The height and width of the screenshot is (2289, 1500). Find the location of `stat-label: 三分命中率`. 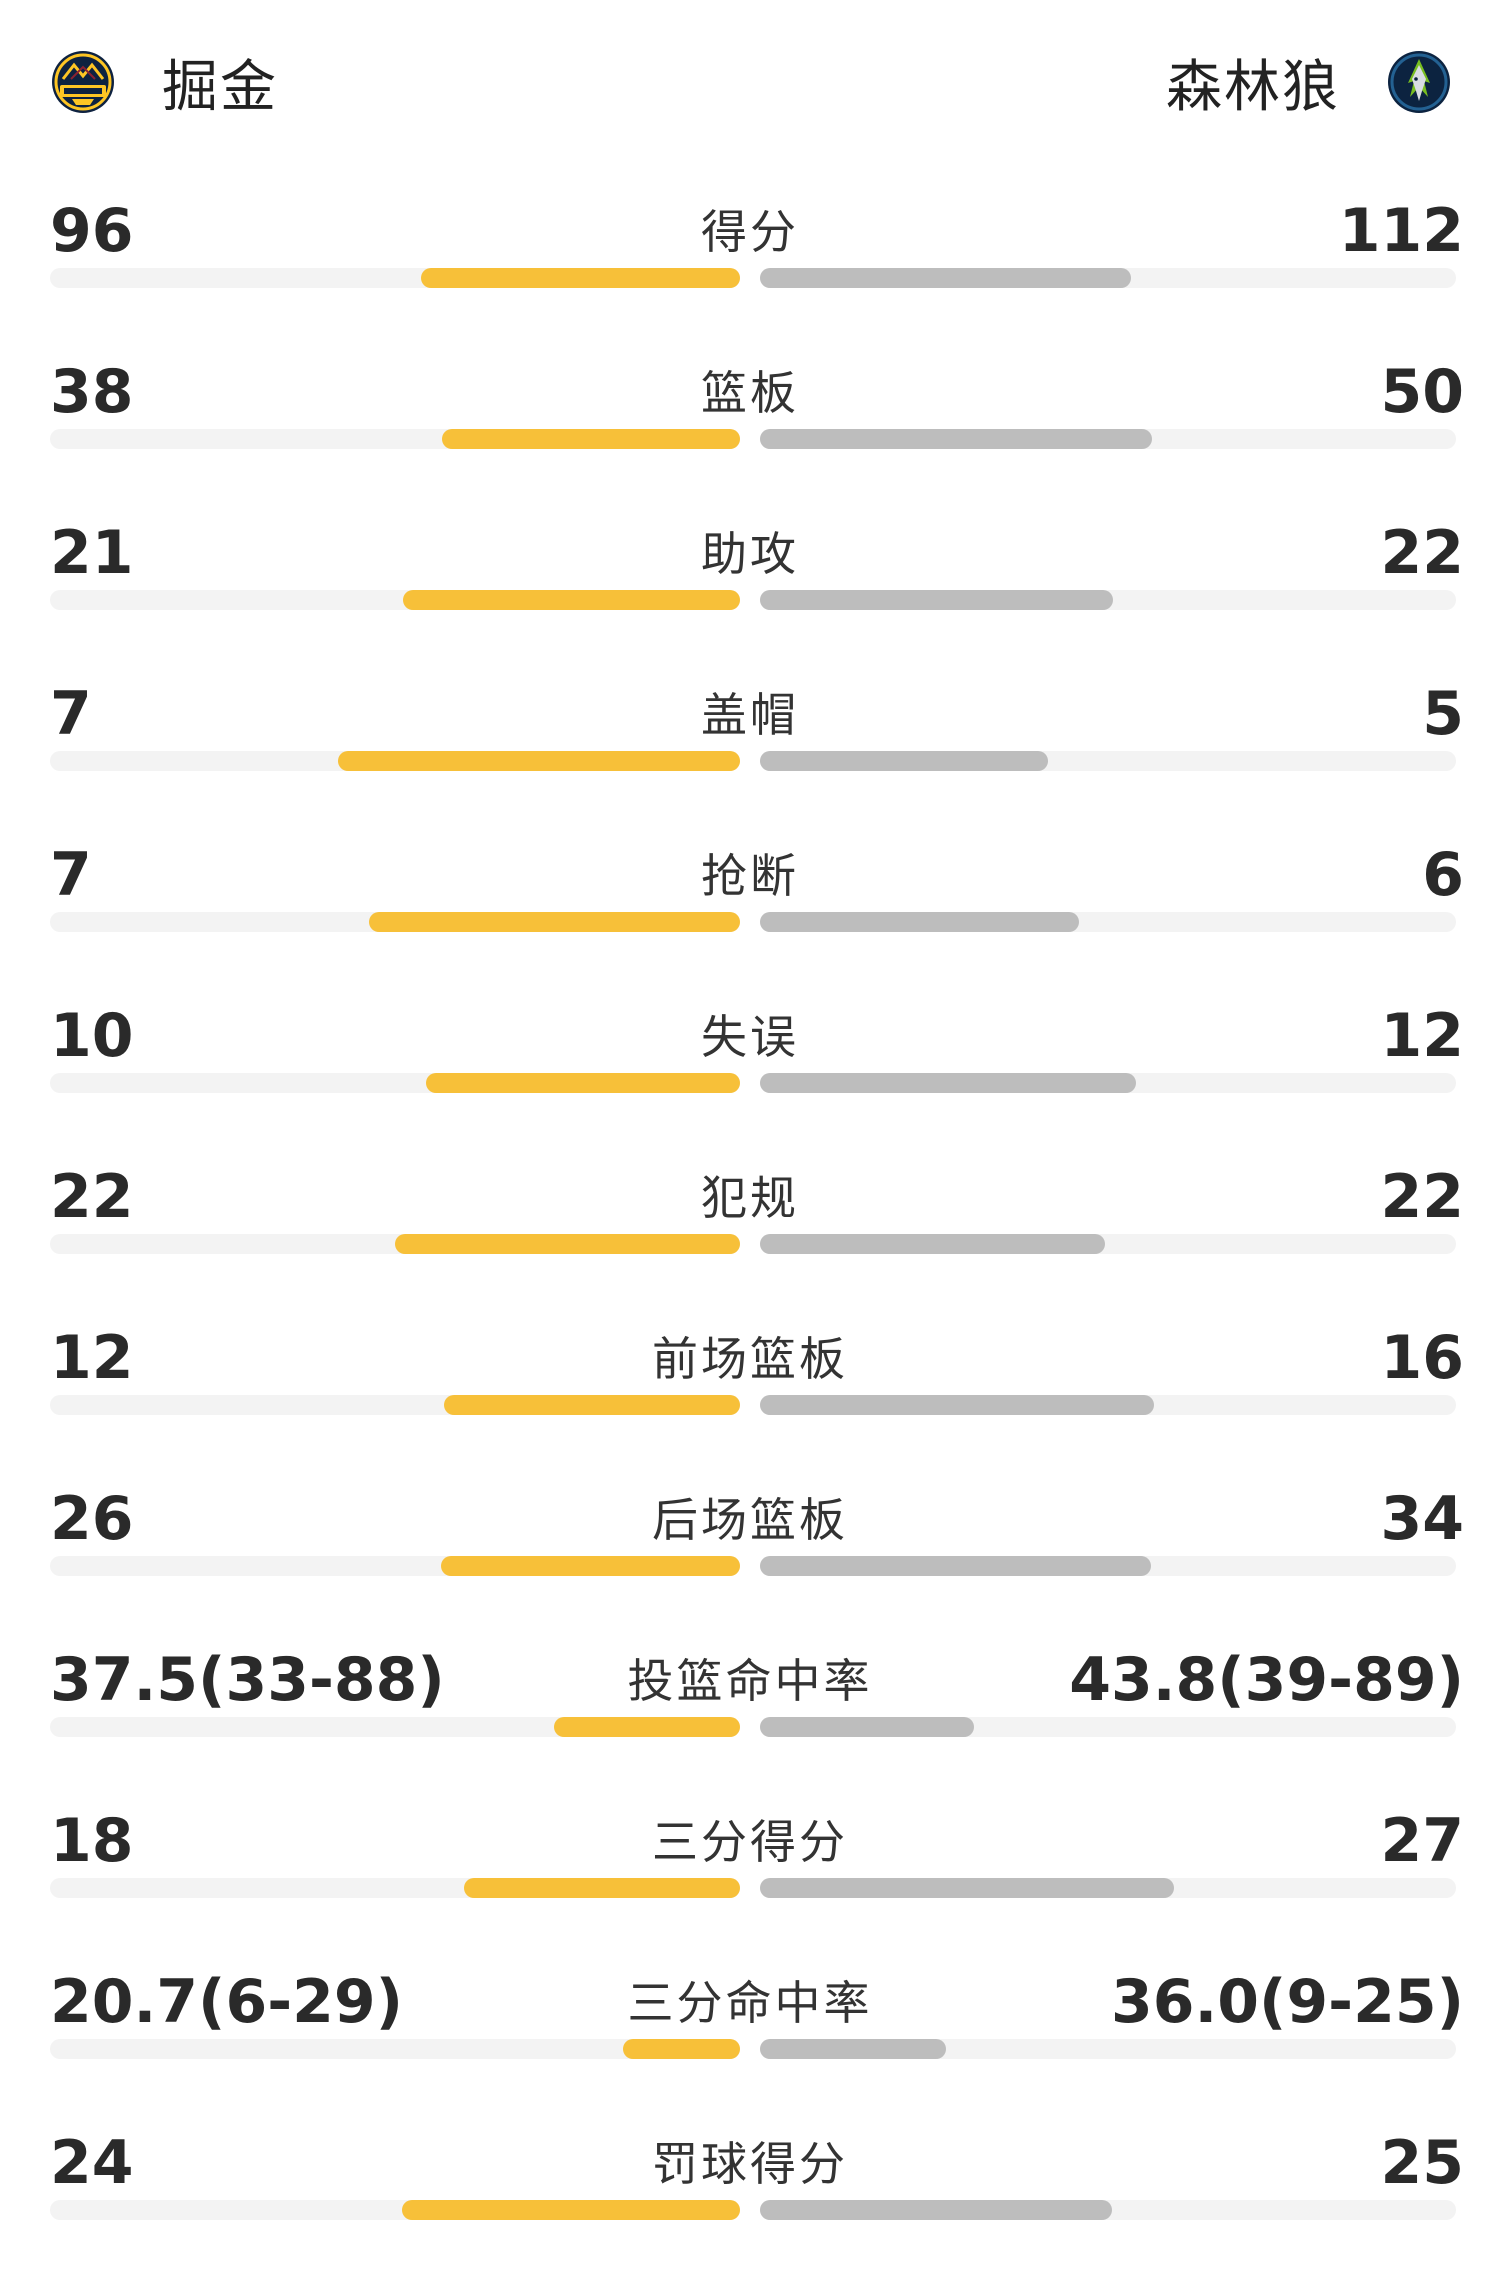

stat-label: 三分命中率 is located at coordinates (750, 2003).